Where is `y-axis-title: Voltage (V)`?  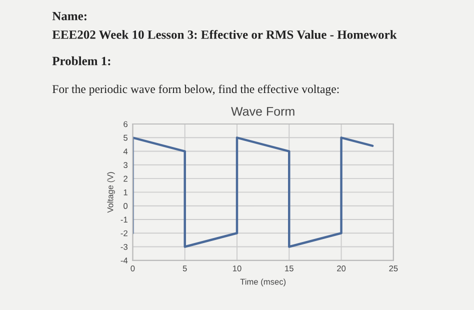
y-axis-title: Voltage (V) is located at coordinates (111, 192).